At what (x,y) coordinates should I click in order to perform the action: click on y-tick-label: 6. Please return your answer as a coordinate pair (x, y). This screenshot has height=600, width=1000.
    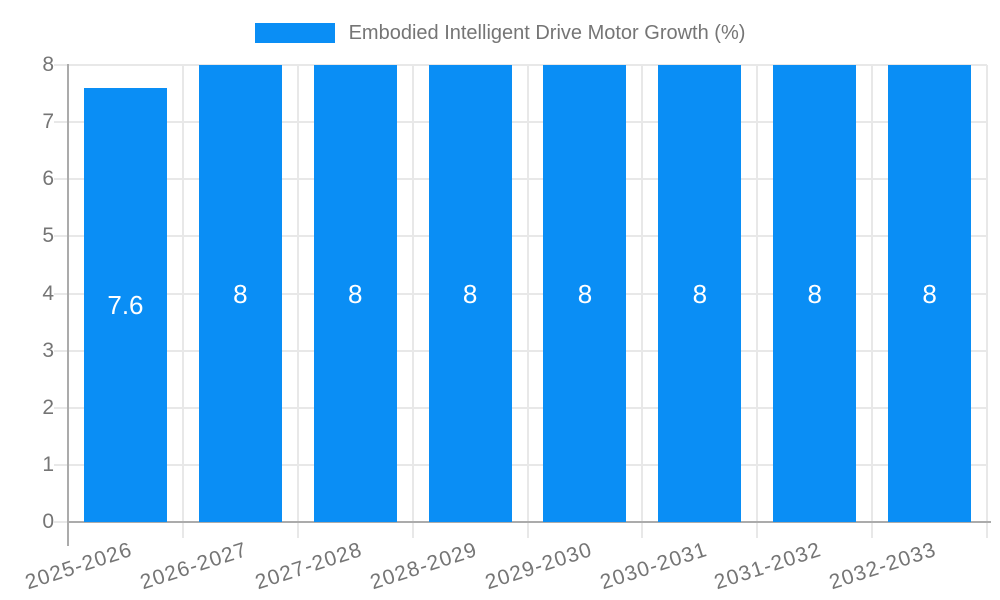
    Looking at the image, I should click on (48, 179).